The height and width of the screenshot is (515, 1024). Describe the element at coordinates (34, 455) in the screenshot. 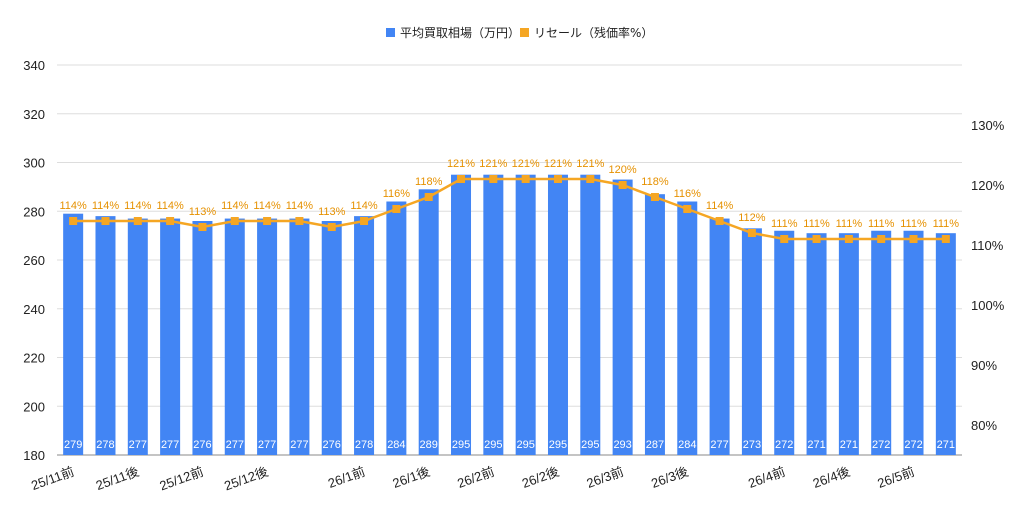

I see `left-axis-tick-label: 180` at that location.